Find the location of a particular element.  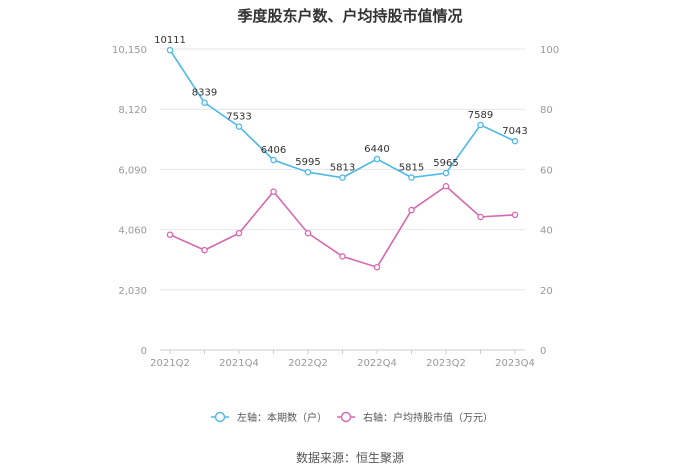

right-axis-tick-label: 100 is located at coordinates (549, 50).